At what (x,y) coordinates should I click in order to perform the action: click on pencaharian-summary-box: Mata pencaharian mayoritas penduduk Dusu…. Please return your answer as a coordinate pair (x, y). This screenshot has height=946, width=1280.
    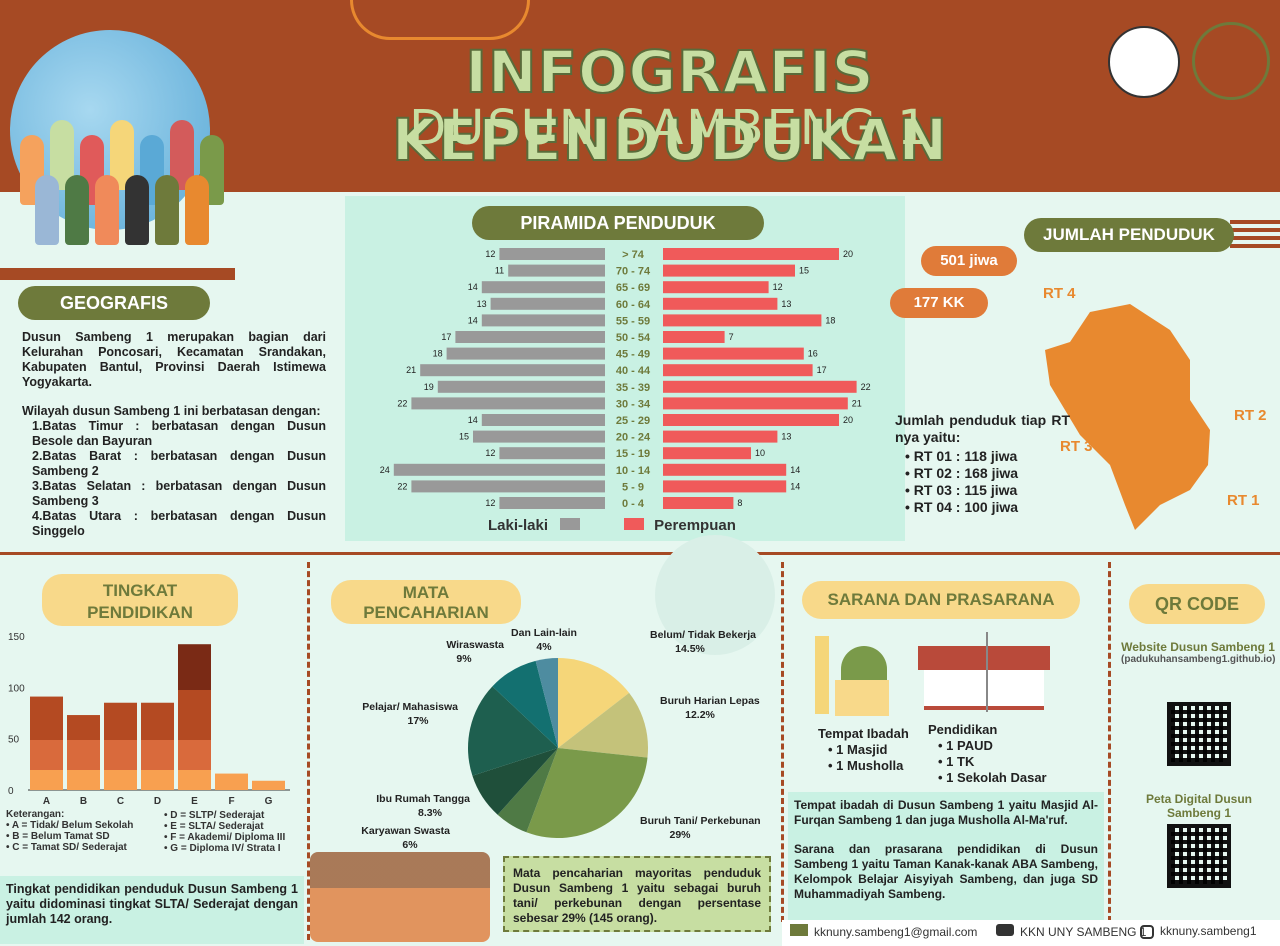
    Looking at the image, I should click on (637, 894).